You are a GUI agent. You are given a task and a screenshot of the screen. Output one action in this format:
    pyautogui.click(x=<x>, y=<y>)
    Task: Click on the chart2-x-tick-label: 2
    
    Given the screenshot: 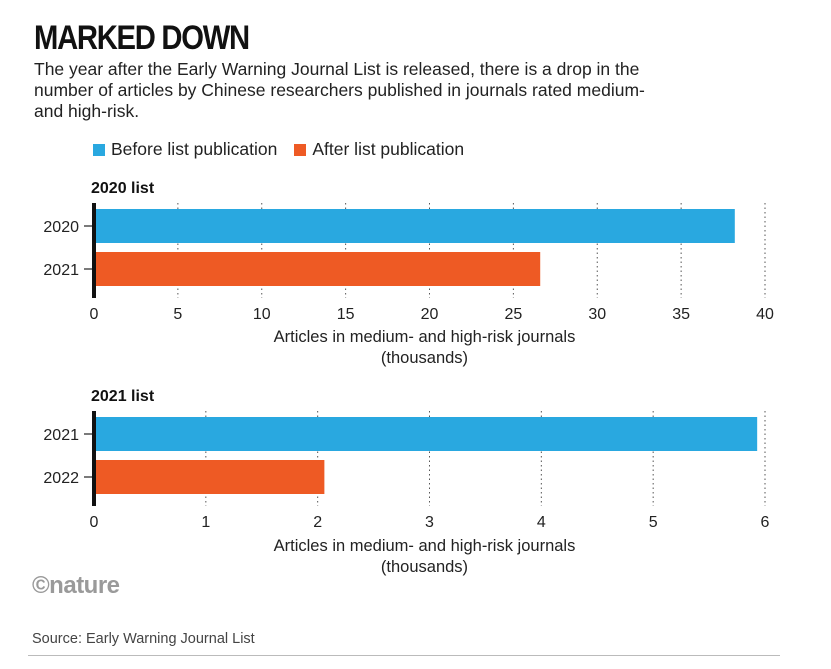 What is the action you would take?
    pyautogui.click(x=317, y=522)
    